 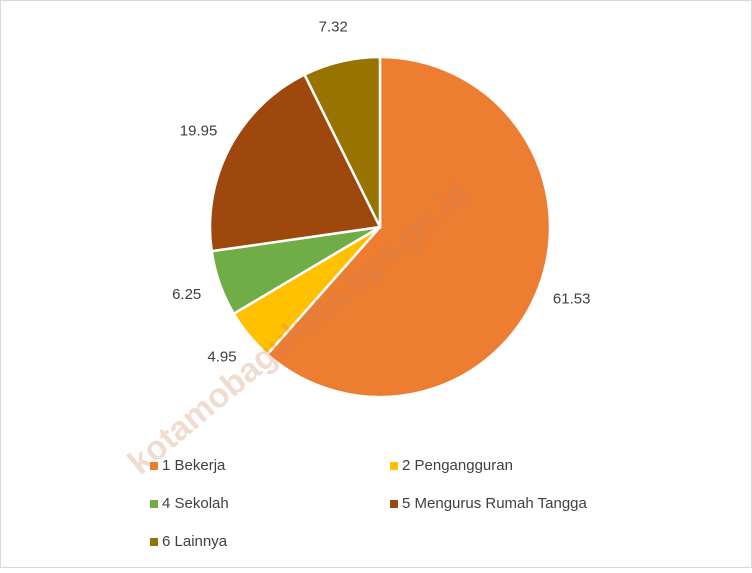 I want to click on legend-label: 6 Lainnya, so click(x=195, y=541).